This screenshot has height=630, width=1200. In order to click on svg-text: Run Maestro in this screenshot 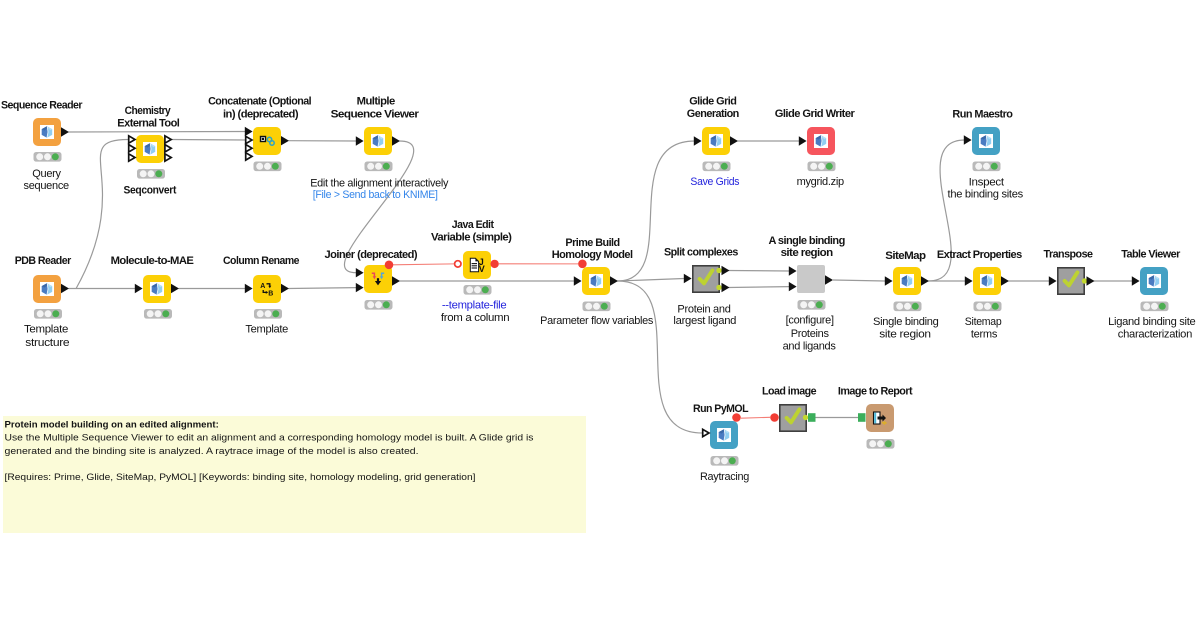, I will do `click(982, 114)`.